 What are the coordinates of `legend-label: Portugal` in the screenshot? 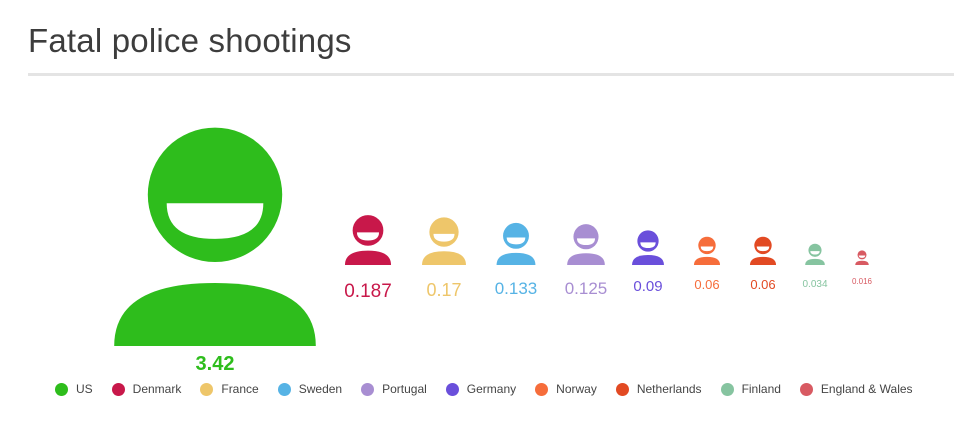 It's located at (404, 389).